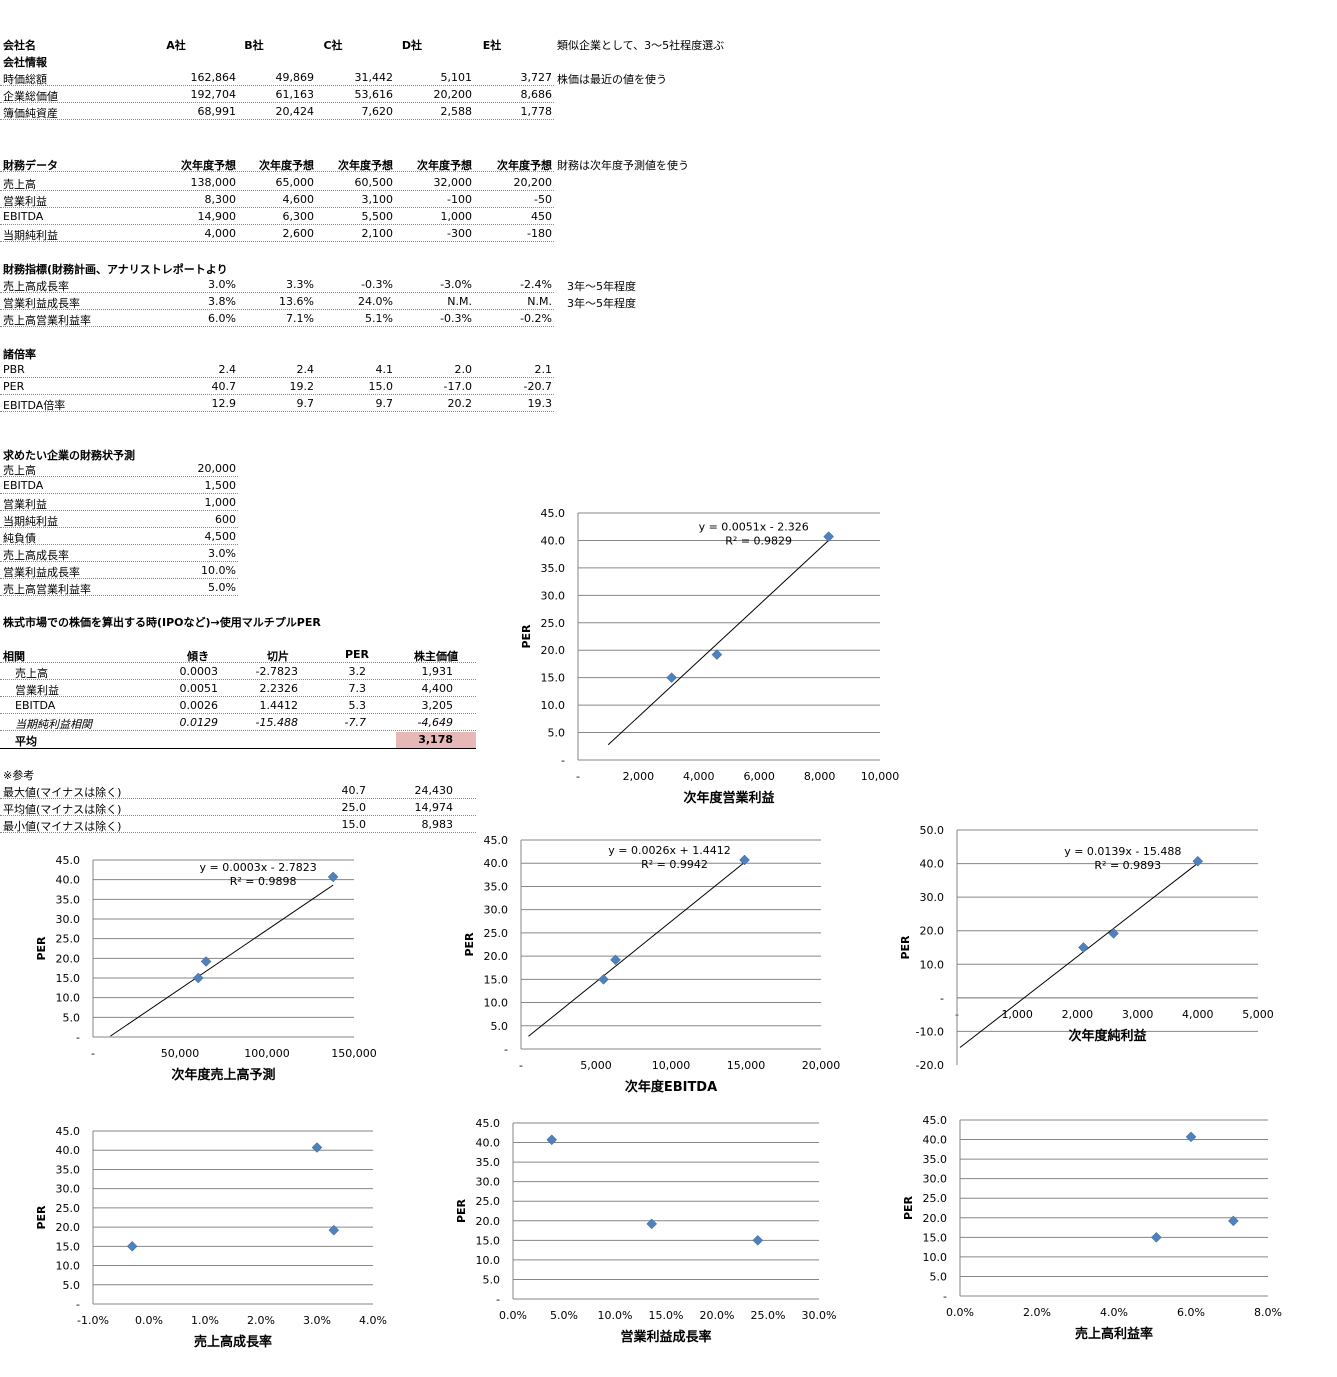 This screenshot has width=1337, height=1377. I want to click on x-tick-label: 10,000, so click(671, 1065).